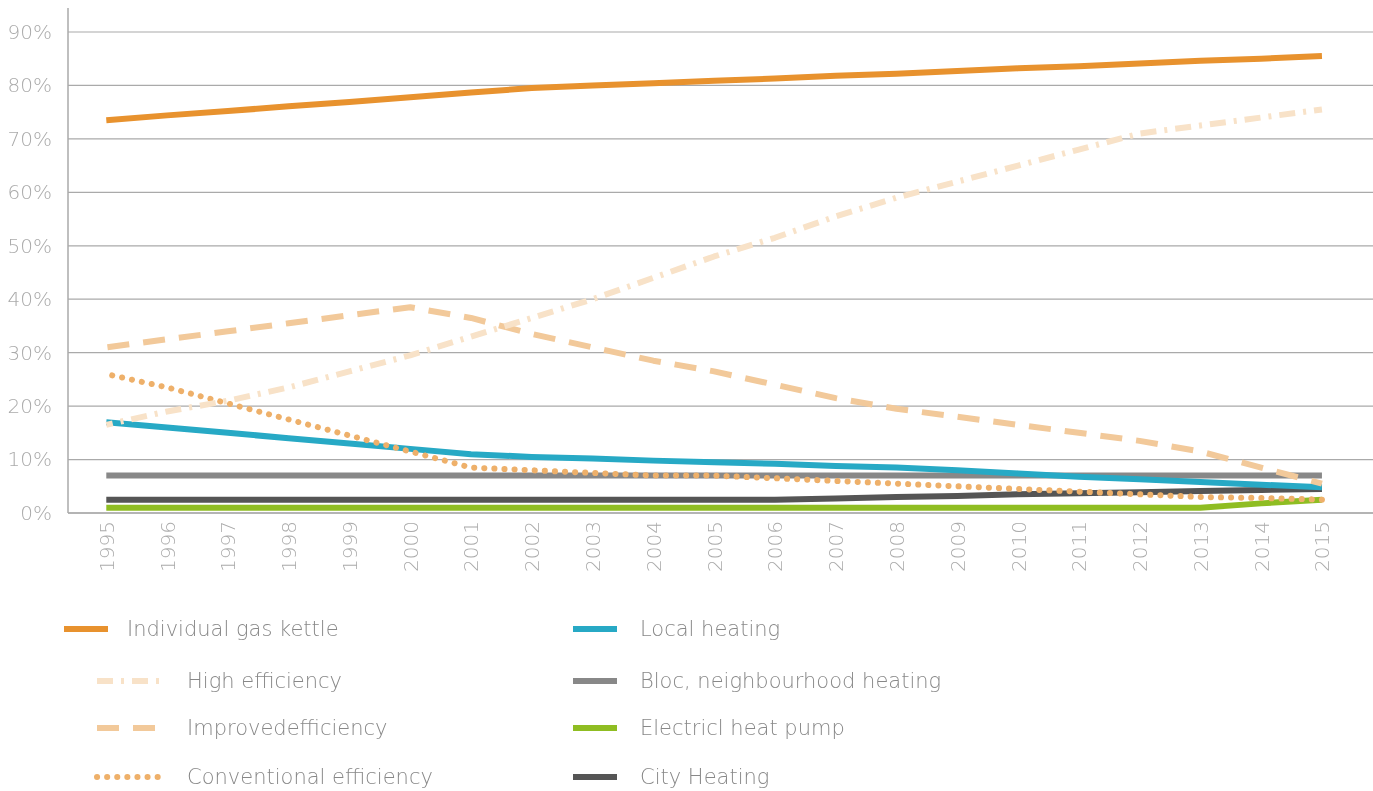 This screenshot has width=1373, height=791. I want to click on y-tick-label: 70%, so click(29, 138).